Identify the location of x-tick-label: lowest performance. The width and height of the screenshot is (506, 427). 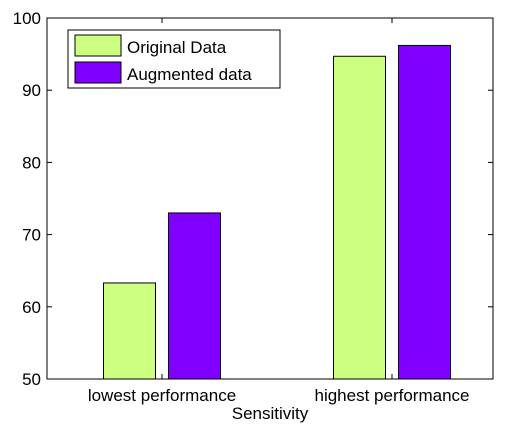
(162, 395).